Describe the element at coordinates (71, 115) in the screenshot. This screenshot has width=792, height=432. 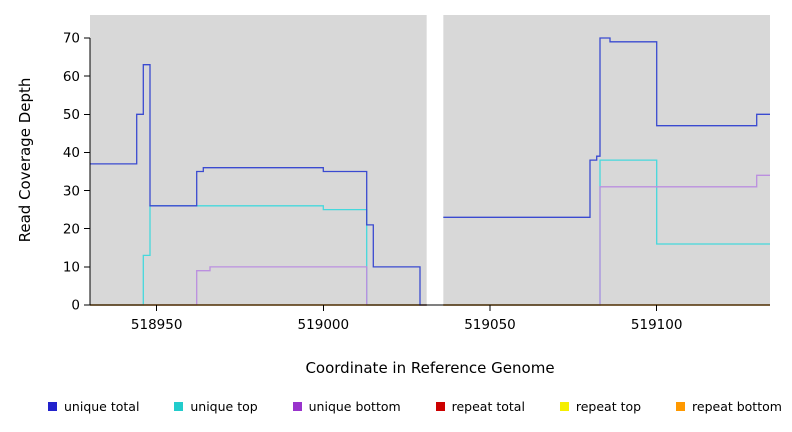
I see `y-tick-label: 50` at that location.